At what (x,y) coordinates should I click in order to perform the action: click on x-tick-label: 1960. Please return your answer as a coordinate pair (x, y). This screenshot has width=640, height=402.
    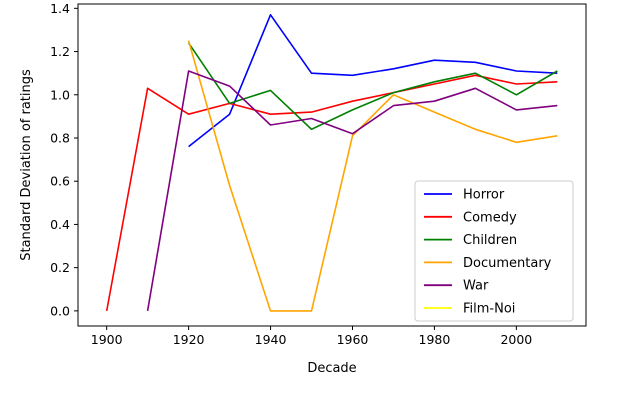
    Looking at the image, I should click on (353, 339).